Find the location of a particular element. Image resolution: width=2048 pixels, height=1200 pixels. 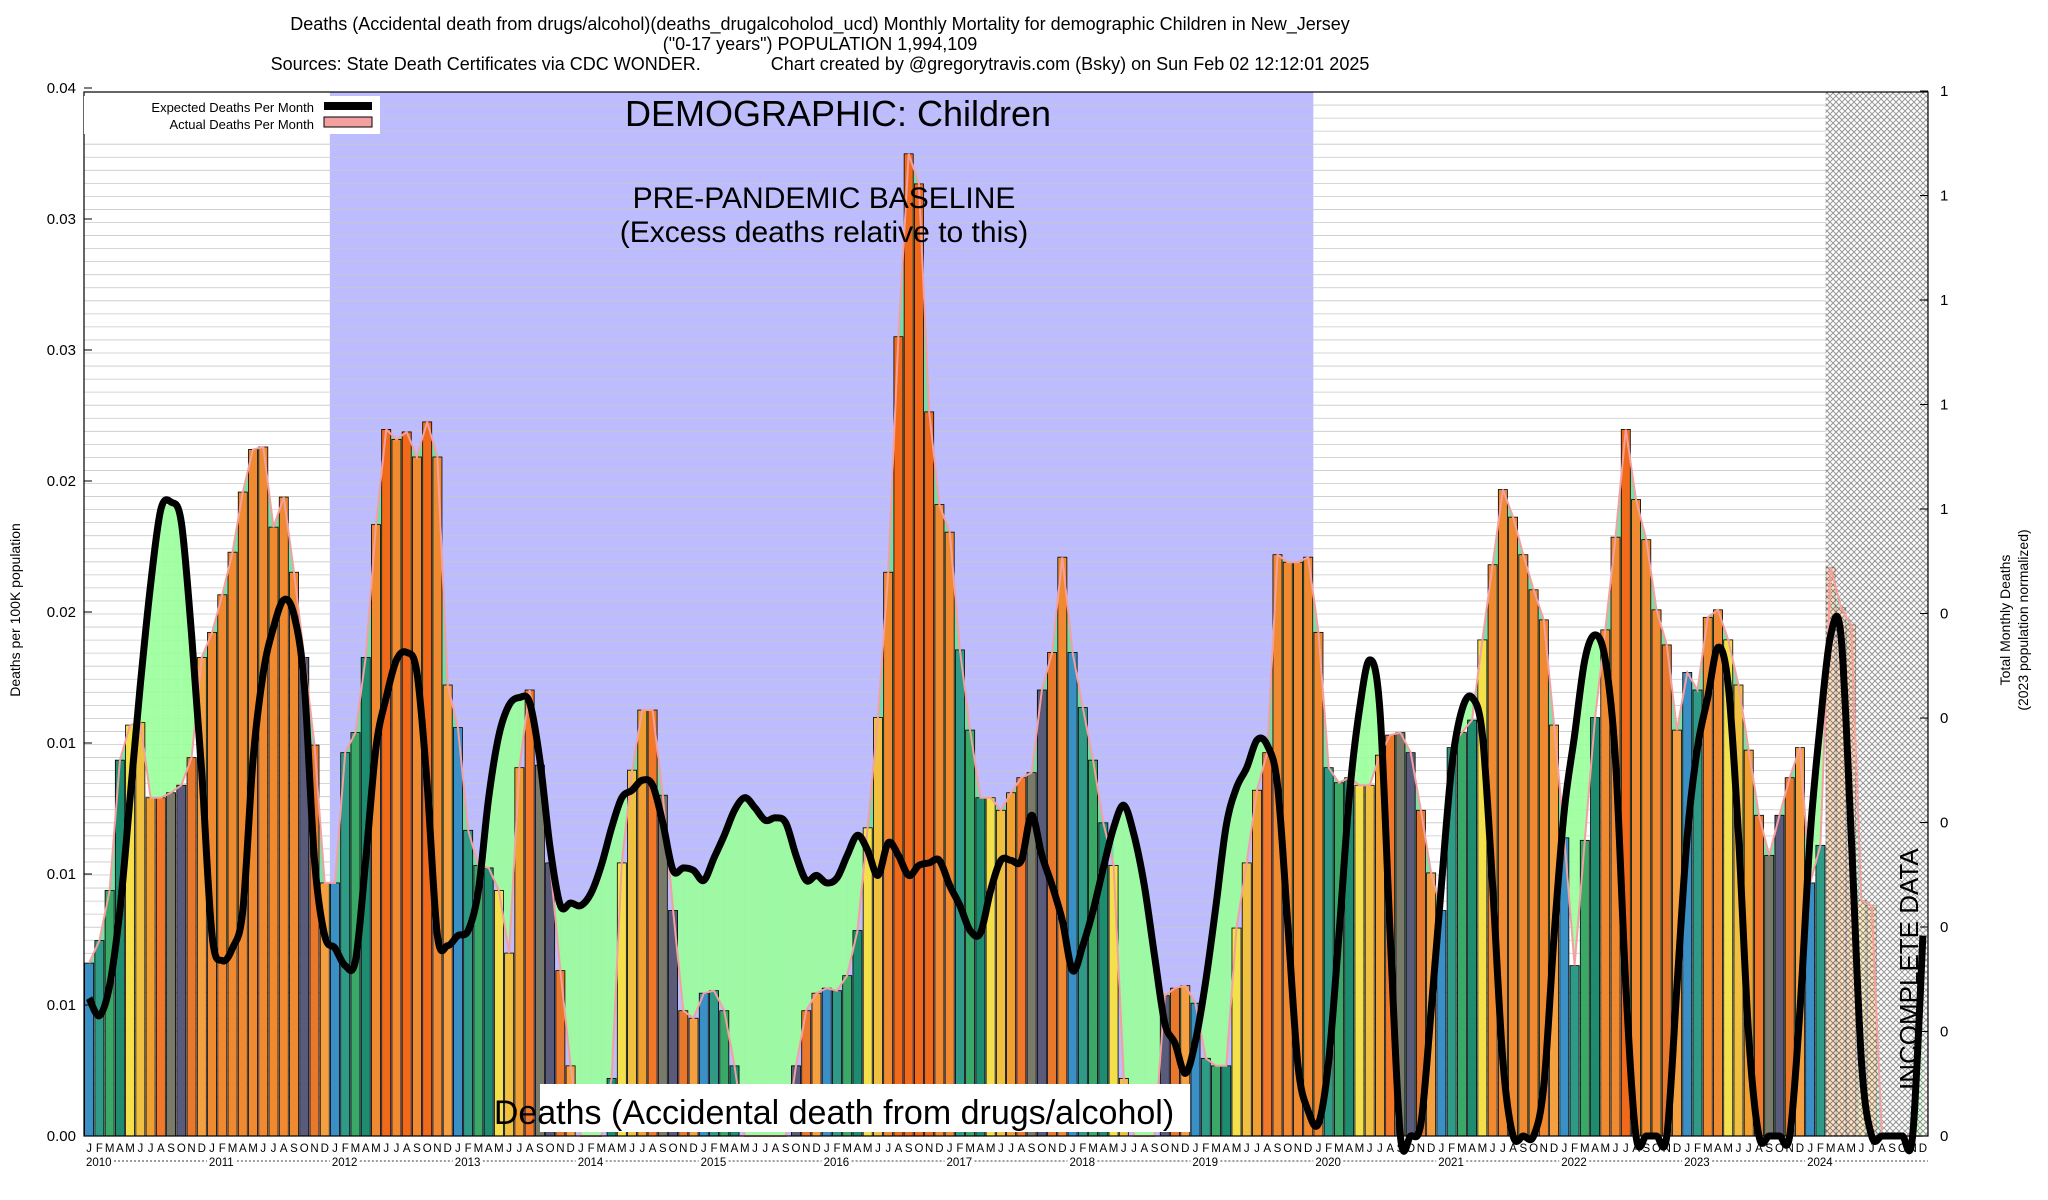

legend-actual-swatch is located at coordinates (348, 122).